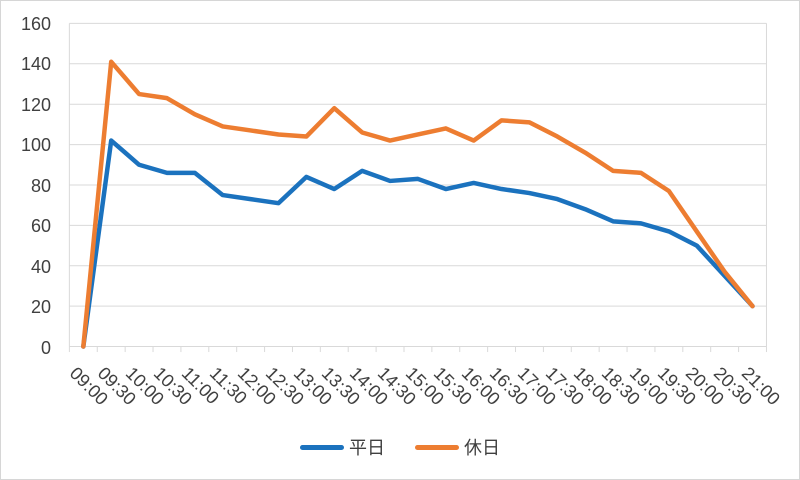 This screenshot has width=800, height=480. Describe the element at coordinates (40, 226) in the screenshot. I see `y-axis-tick-label: 60` at that location.